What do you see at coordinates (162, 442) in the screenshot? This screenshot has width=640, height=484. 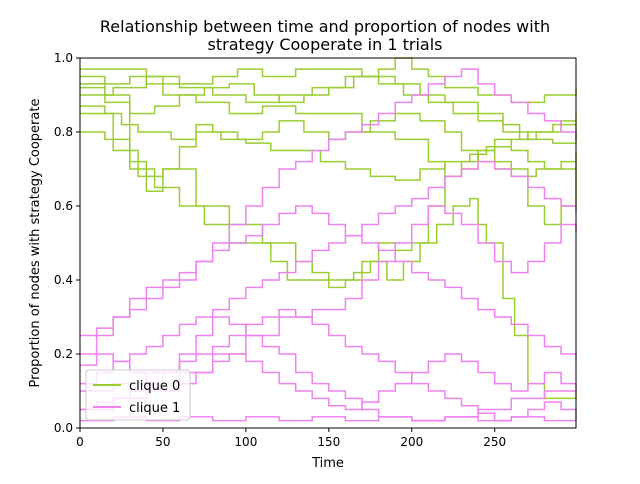 I see `x-tick-label: 50` at bounding box center [162, 442].